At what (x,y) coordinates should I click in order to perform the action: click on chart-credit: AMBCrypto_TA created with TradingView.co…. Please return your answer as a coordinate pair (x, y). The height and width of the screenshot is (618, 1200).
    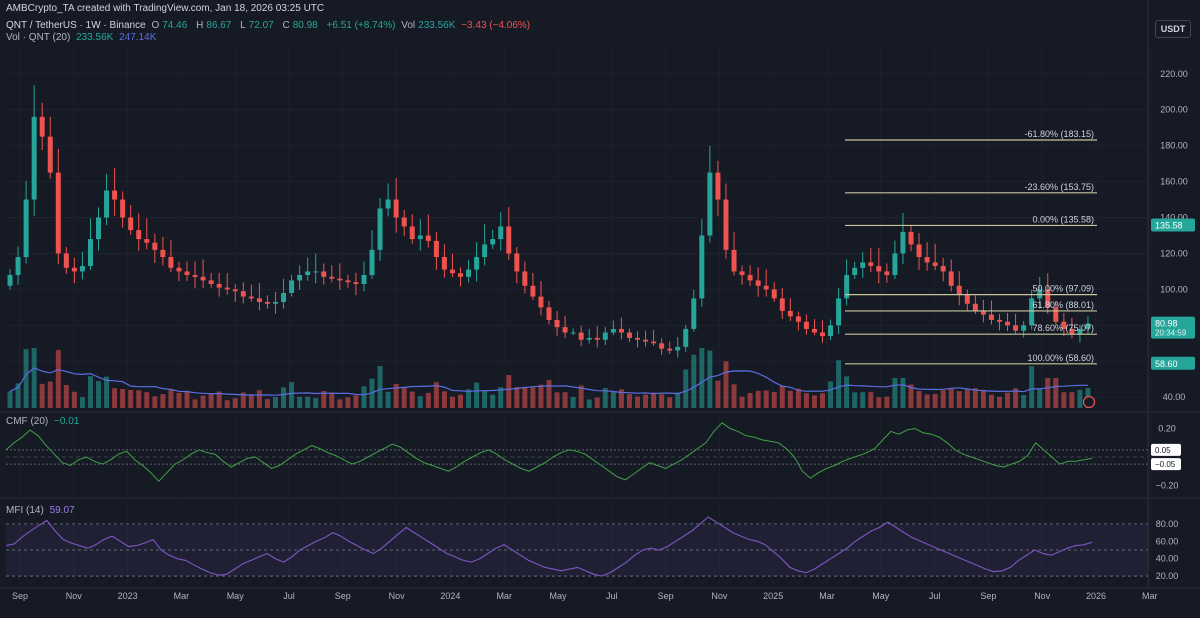
    Looking at the image, I should click on (165, 8).